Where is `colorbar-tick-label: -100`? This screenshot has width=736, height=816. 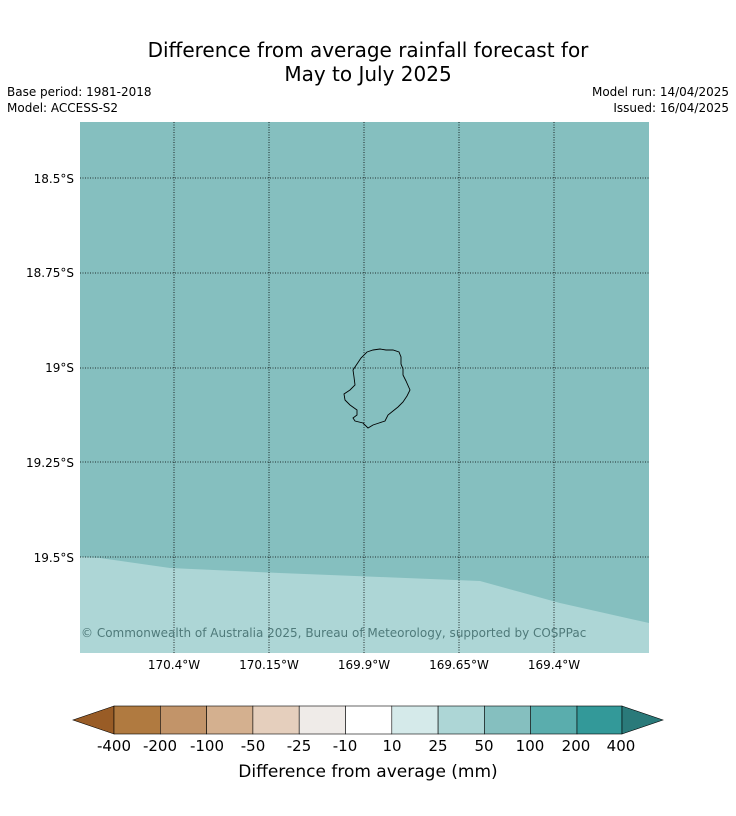 colorbar-tick-label: -100 is located at coordinates (207, 746).